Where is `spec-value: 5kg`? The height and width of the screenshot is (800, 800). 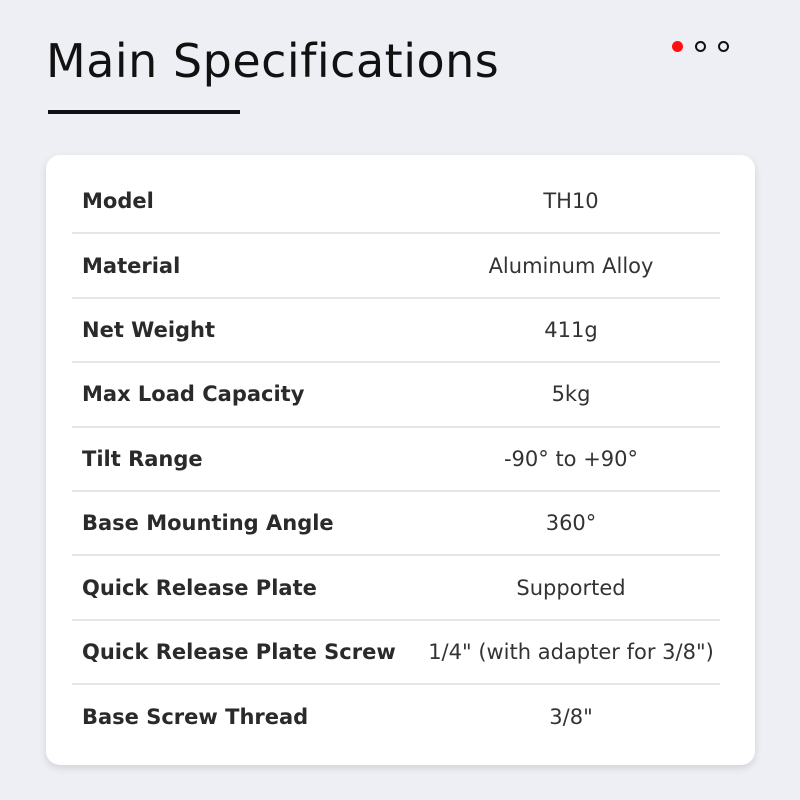 spec-value: 5kg is located at coordinates (571, 394).